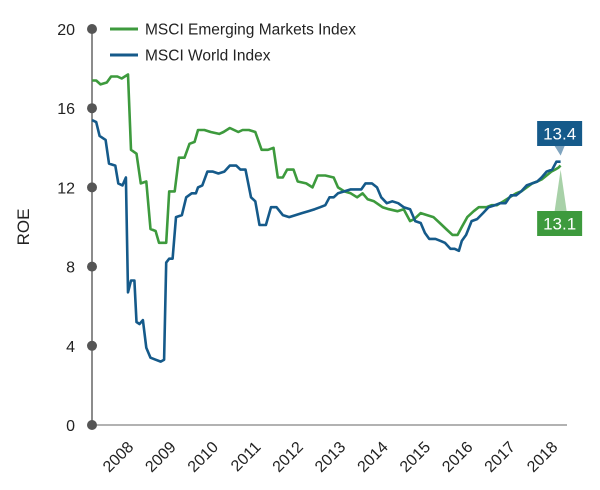  I want to click on x-tick-label: 2011, so click(246, 457).